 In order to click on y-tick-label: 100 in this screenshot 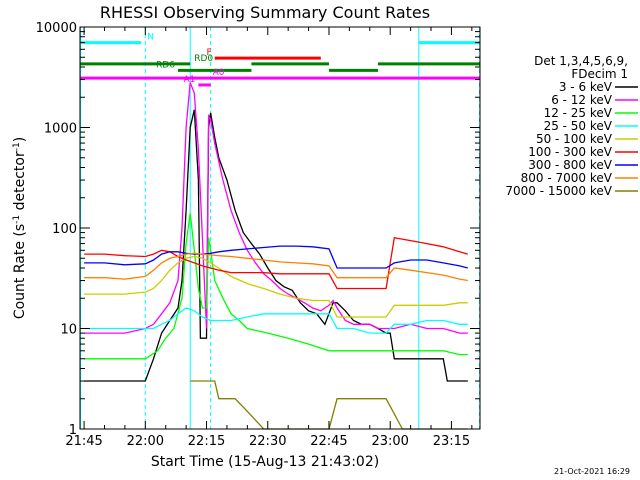, I will do `click(64, 229)`.